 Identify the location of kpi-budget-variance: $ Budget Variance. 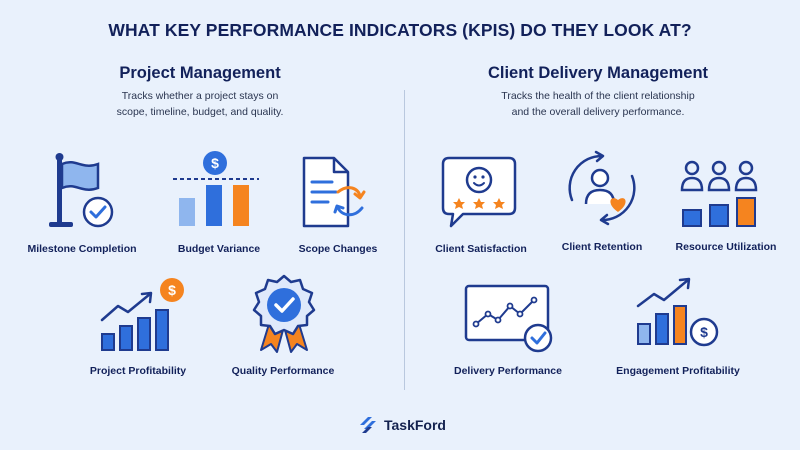
(219, 205).